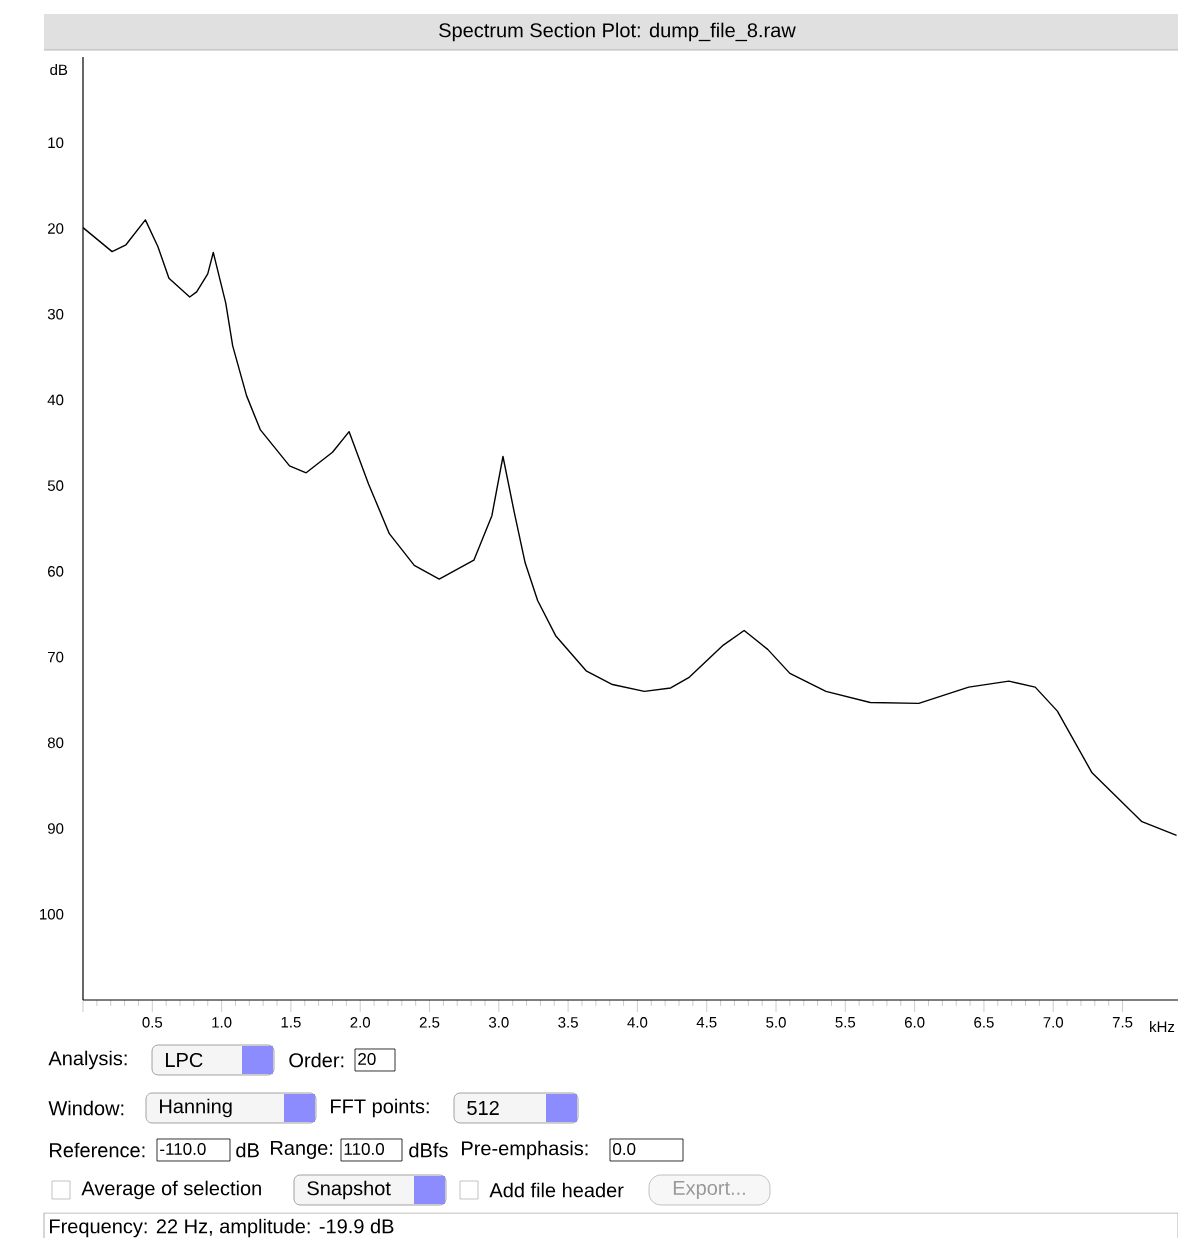  What do you see at coordinates (56, 571) in the screenshot?
I see `y-tick-label: 60` at bounding box center [56, 571].